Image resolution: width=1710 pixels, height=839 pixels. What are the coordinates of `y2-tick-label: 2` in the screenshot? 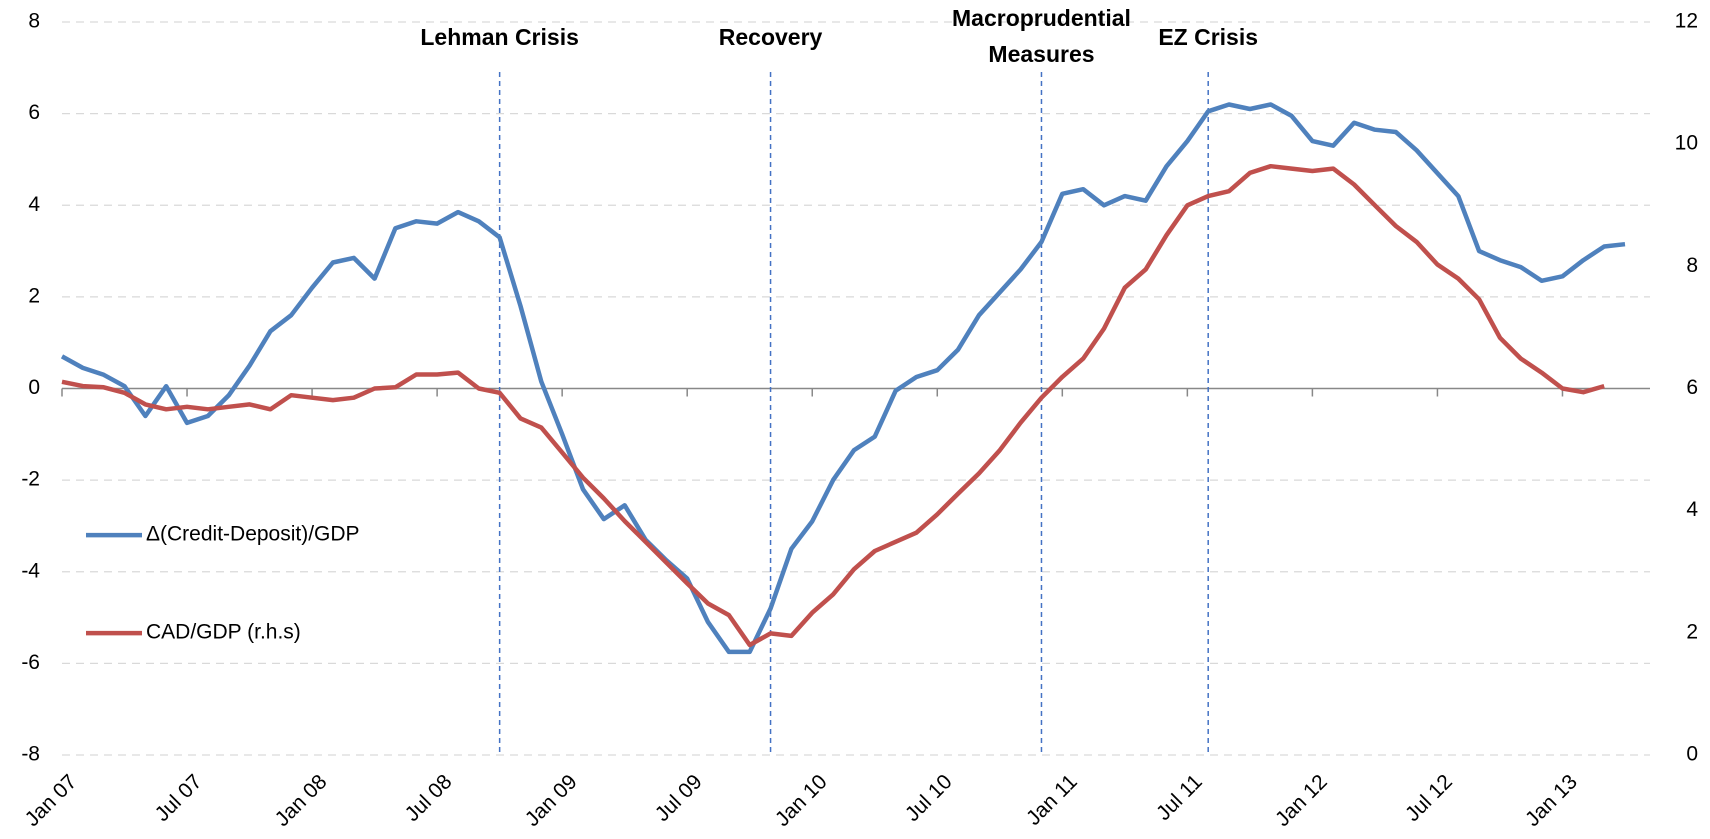 It's located at (1692, 631).